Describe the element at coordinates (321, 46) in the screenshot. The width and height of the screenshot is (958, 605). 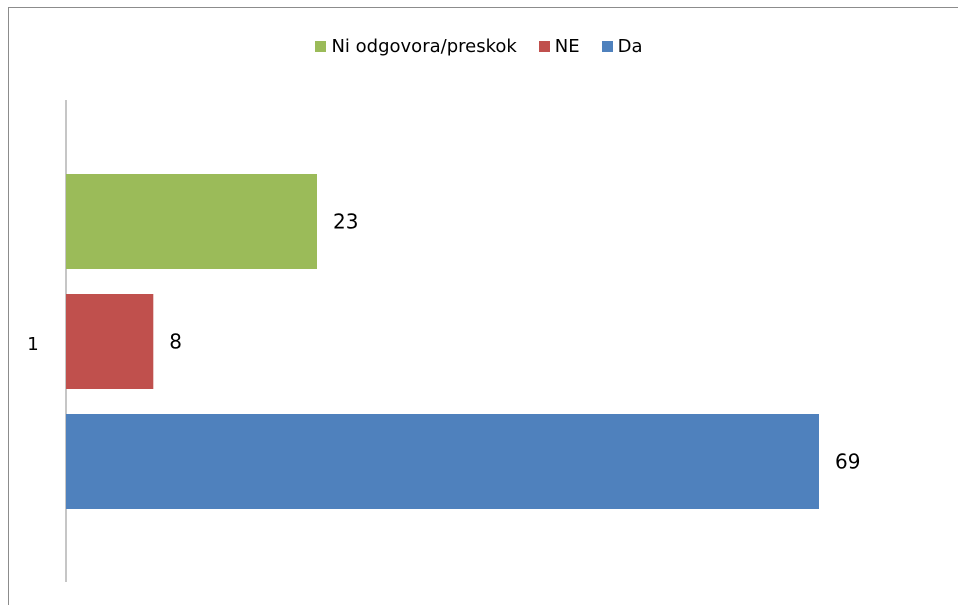
I see `legend-swatch-ni-odgovora` at that location.